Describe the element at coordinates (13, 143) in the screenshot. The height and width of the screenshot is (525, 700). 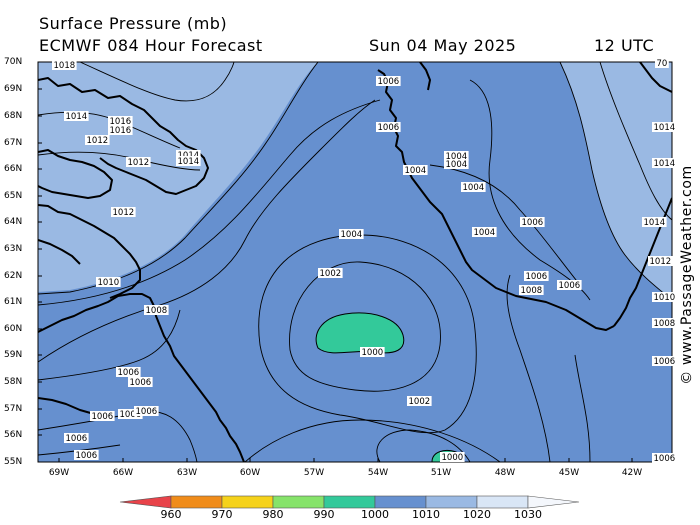
I see `lat-label: 67N` at that location.